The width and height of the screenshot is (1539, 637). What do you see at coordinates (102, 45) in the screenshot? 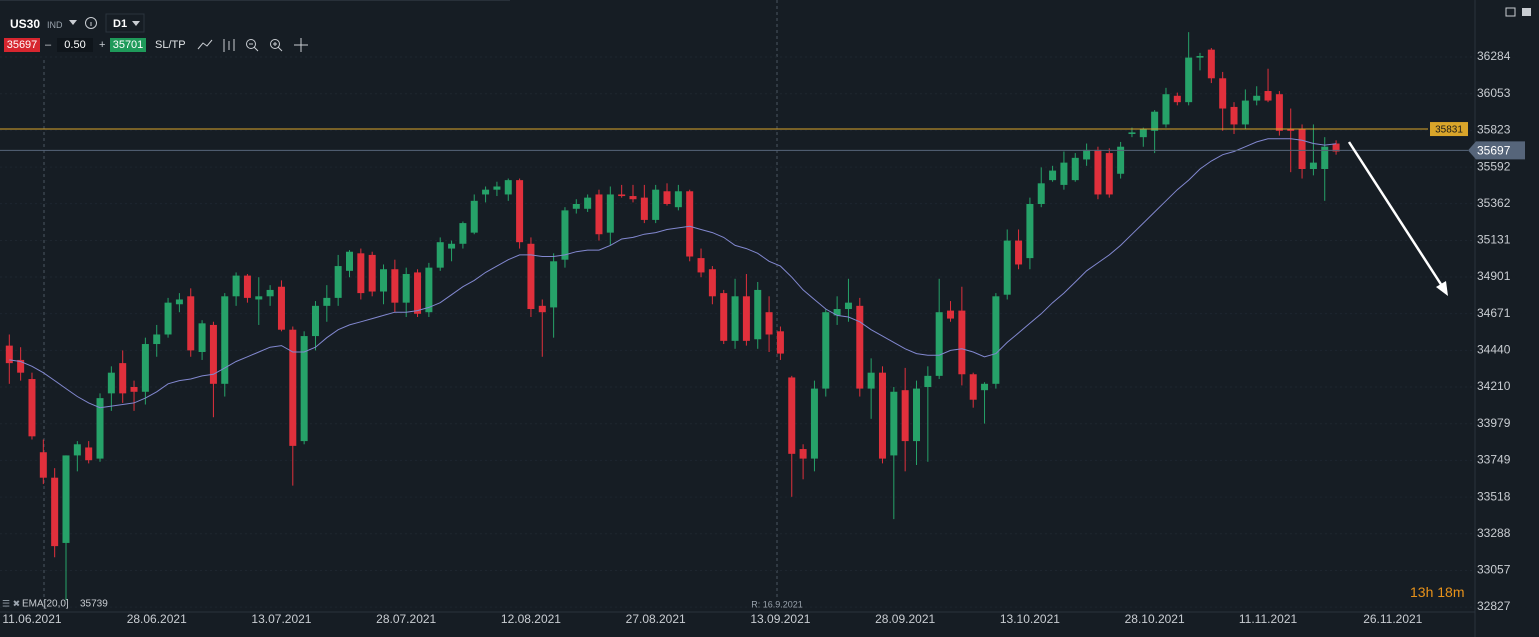
I see `plus-button: +` at bounding box center [102, 45].